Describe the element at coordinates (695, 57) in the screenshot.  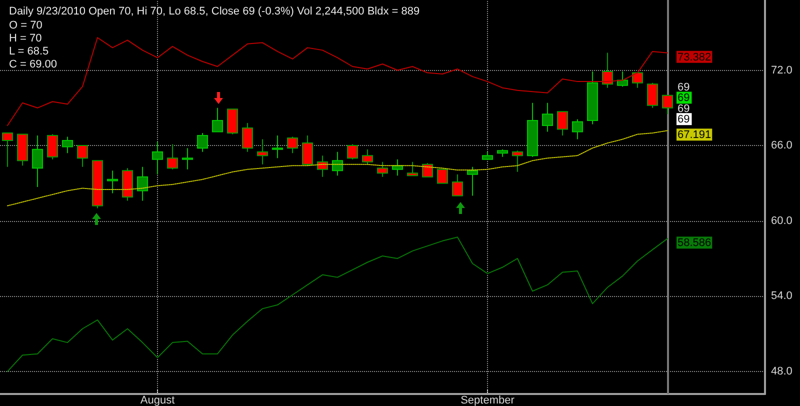
I see `data-label: 73.382` at that location.